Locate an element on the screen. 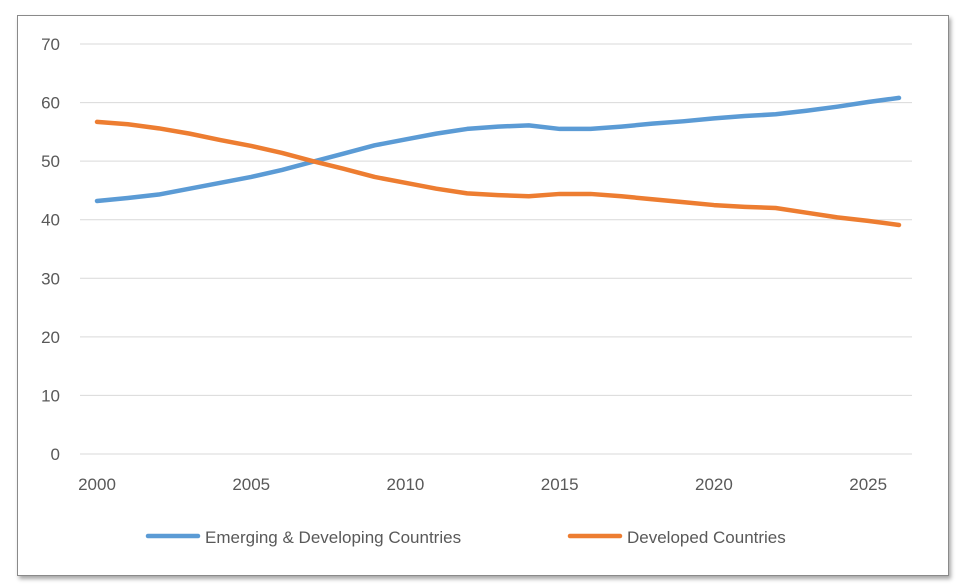  x-tick-label: 2005 is located at coordinates (251, 484).